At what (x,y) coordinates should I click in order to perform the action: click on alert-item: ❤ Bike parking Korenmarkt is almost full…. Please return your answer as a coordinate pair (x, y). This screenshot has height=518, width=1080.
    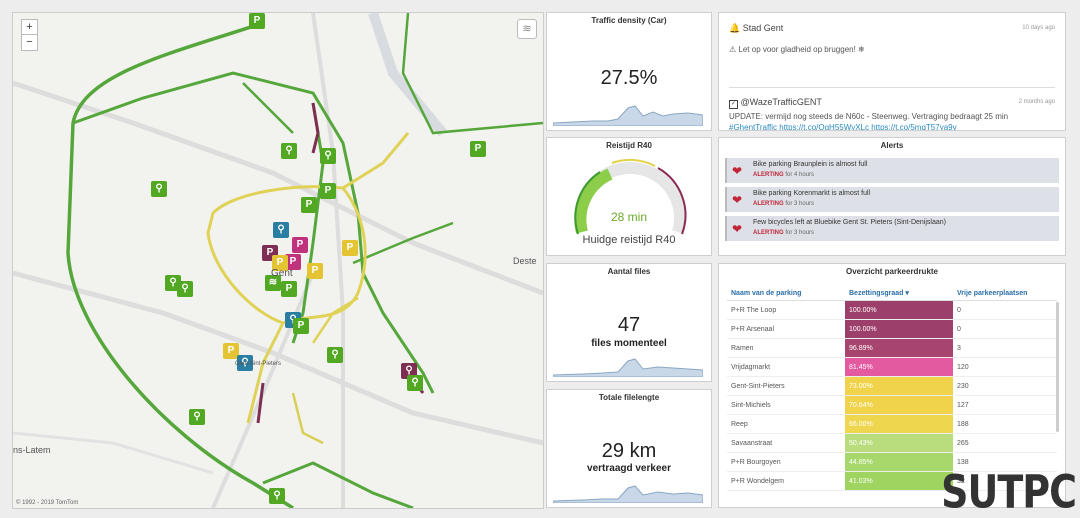
    Looking at the image, I should click on (892, 199).